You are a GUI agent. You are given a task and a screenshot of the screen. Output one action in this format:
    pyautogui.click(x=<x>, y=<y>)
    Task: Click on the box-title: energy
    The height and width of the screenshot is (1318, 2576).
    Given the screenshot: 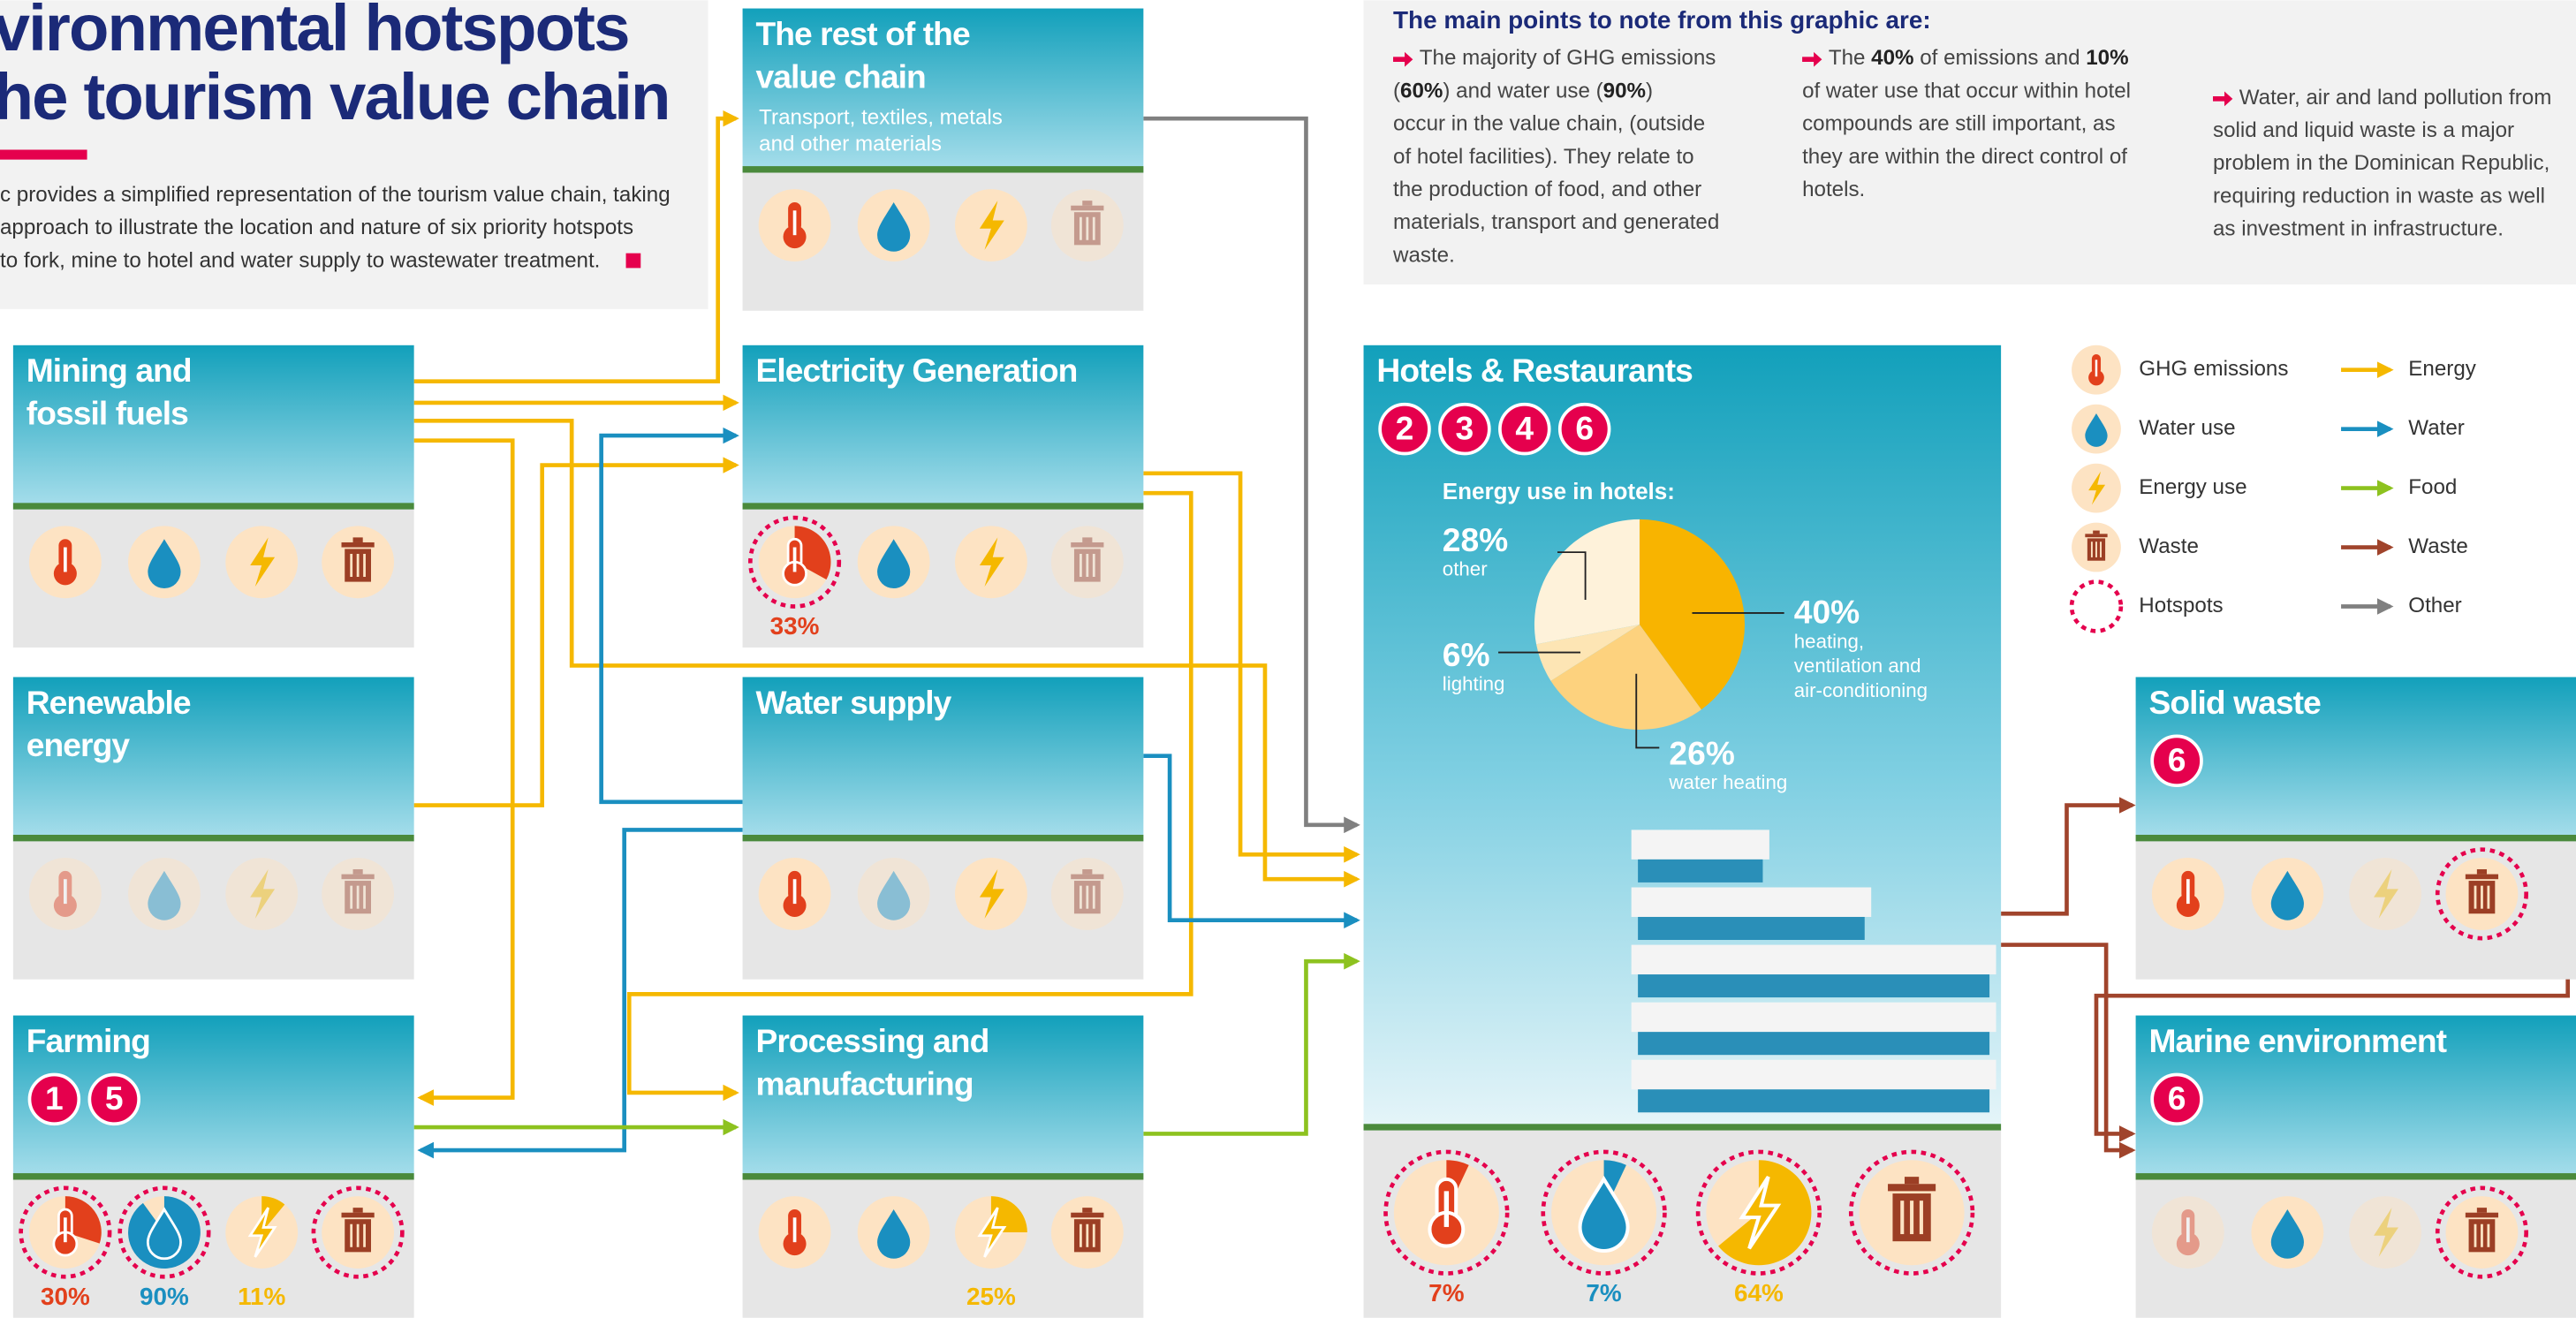 What is the action you would take?
    pyautogui.click(x=79, y=744)
    